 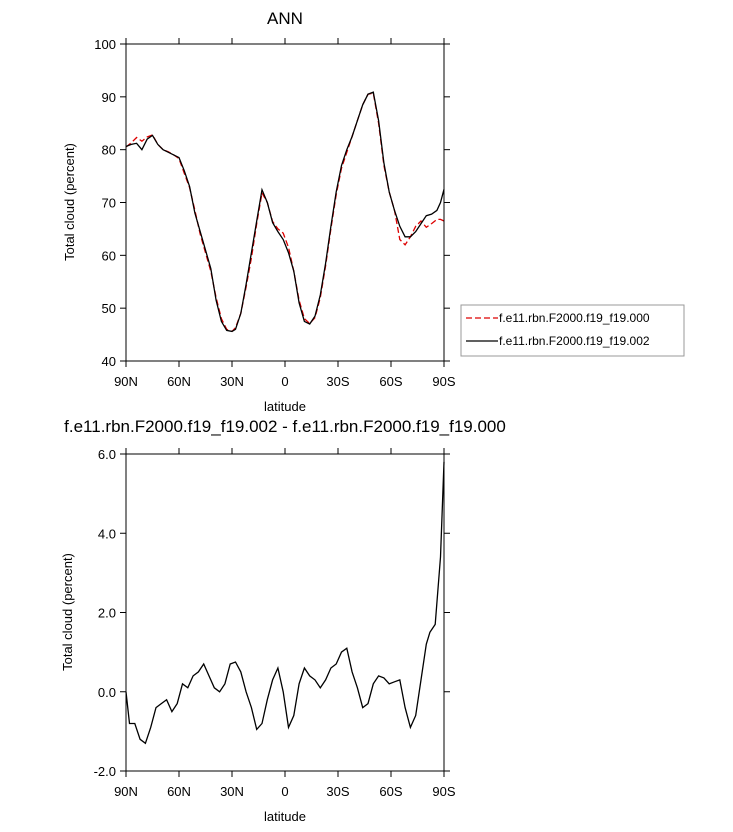 What do you see at coordinates (337, 791) in the screenshot?
I see `bottom-xtick-label: 30S` at bounding box center [337, 791].